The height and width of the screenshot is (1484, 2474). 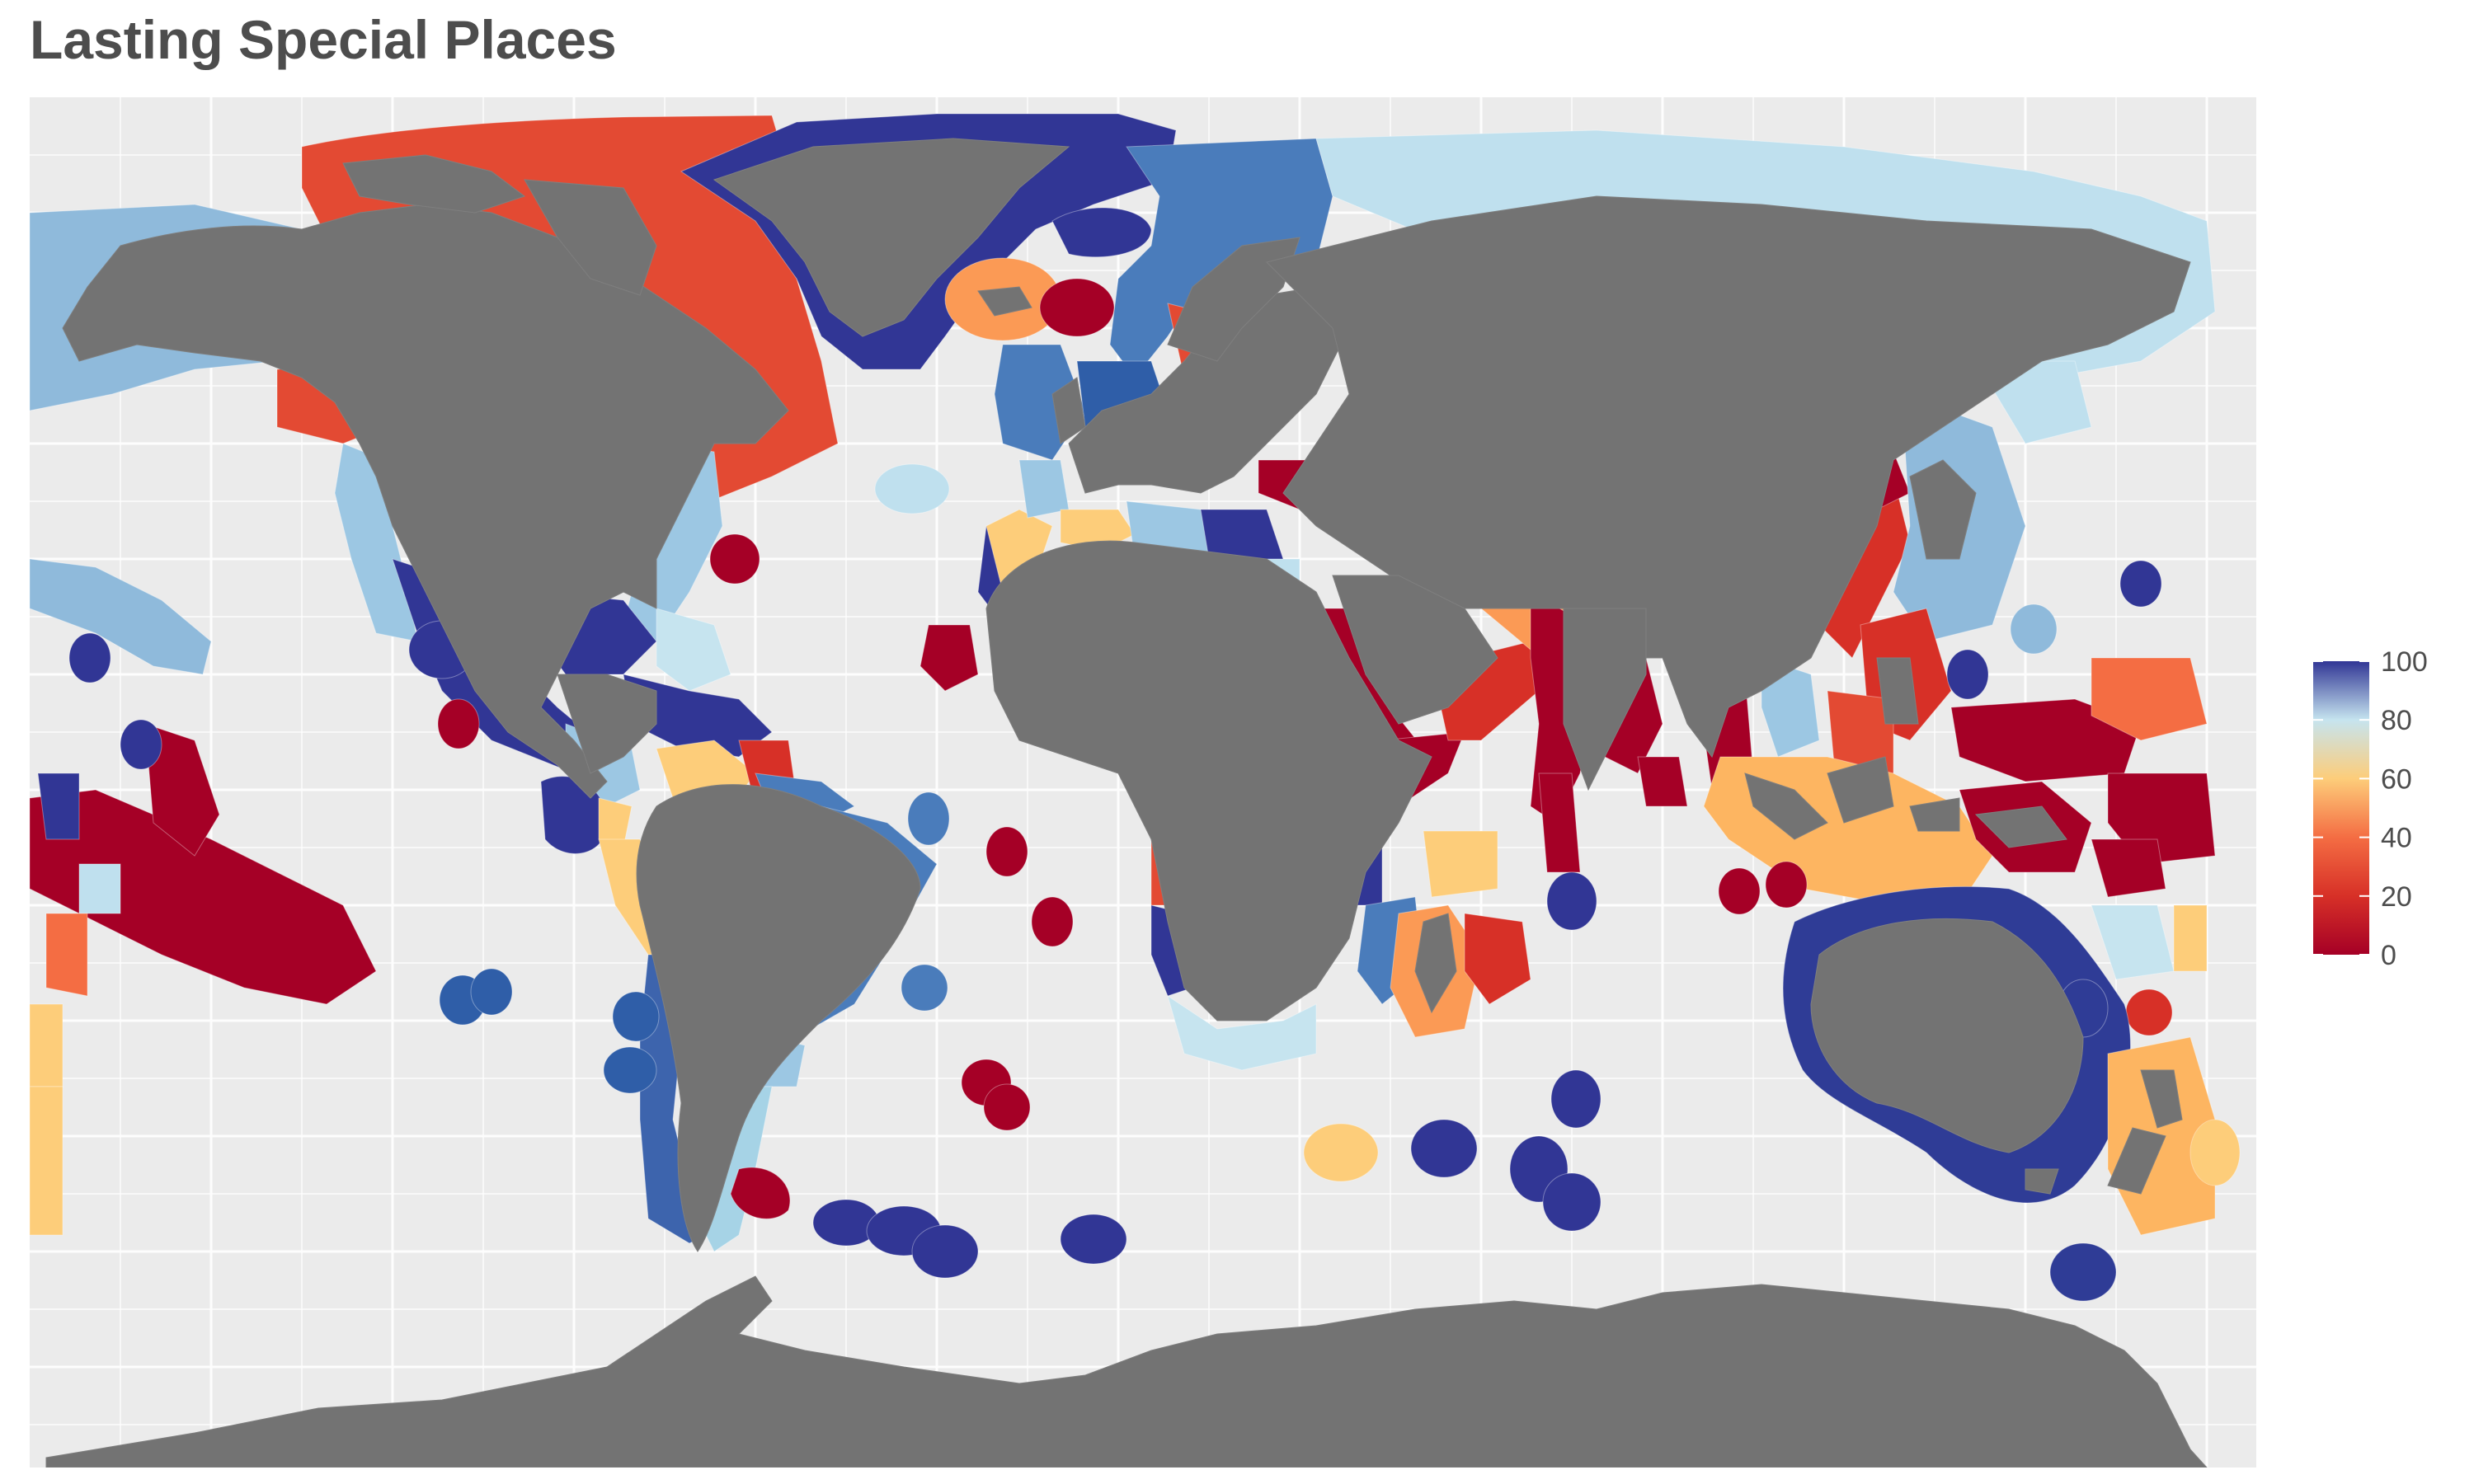 What do you see at coordinates (636, 1016) in the screenshot?
I see `eez-juan-fernandez-a` at bounding box center [636, 1016].